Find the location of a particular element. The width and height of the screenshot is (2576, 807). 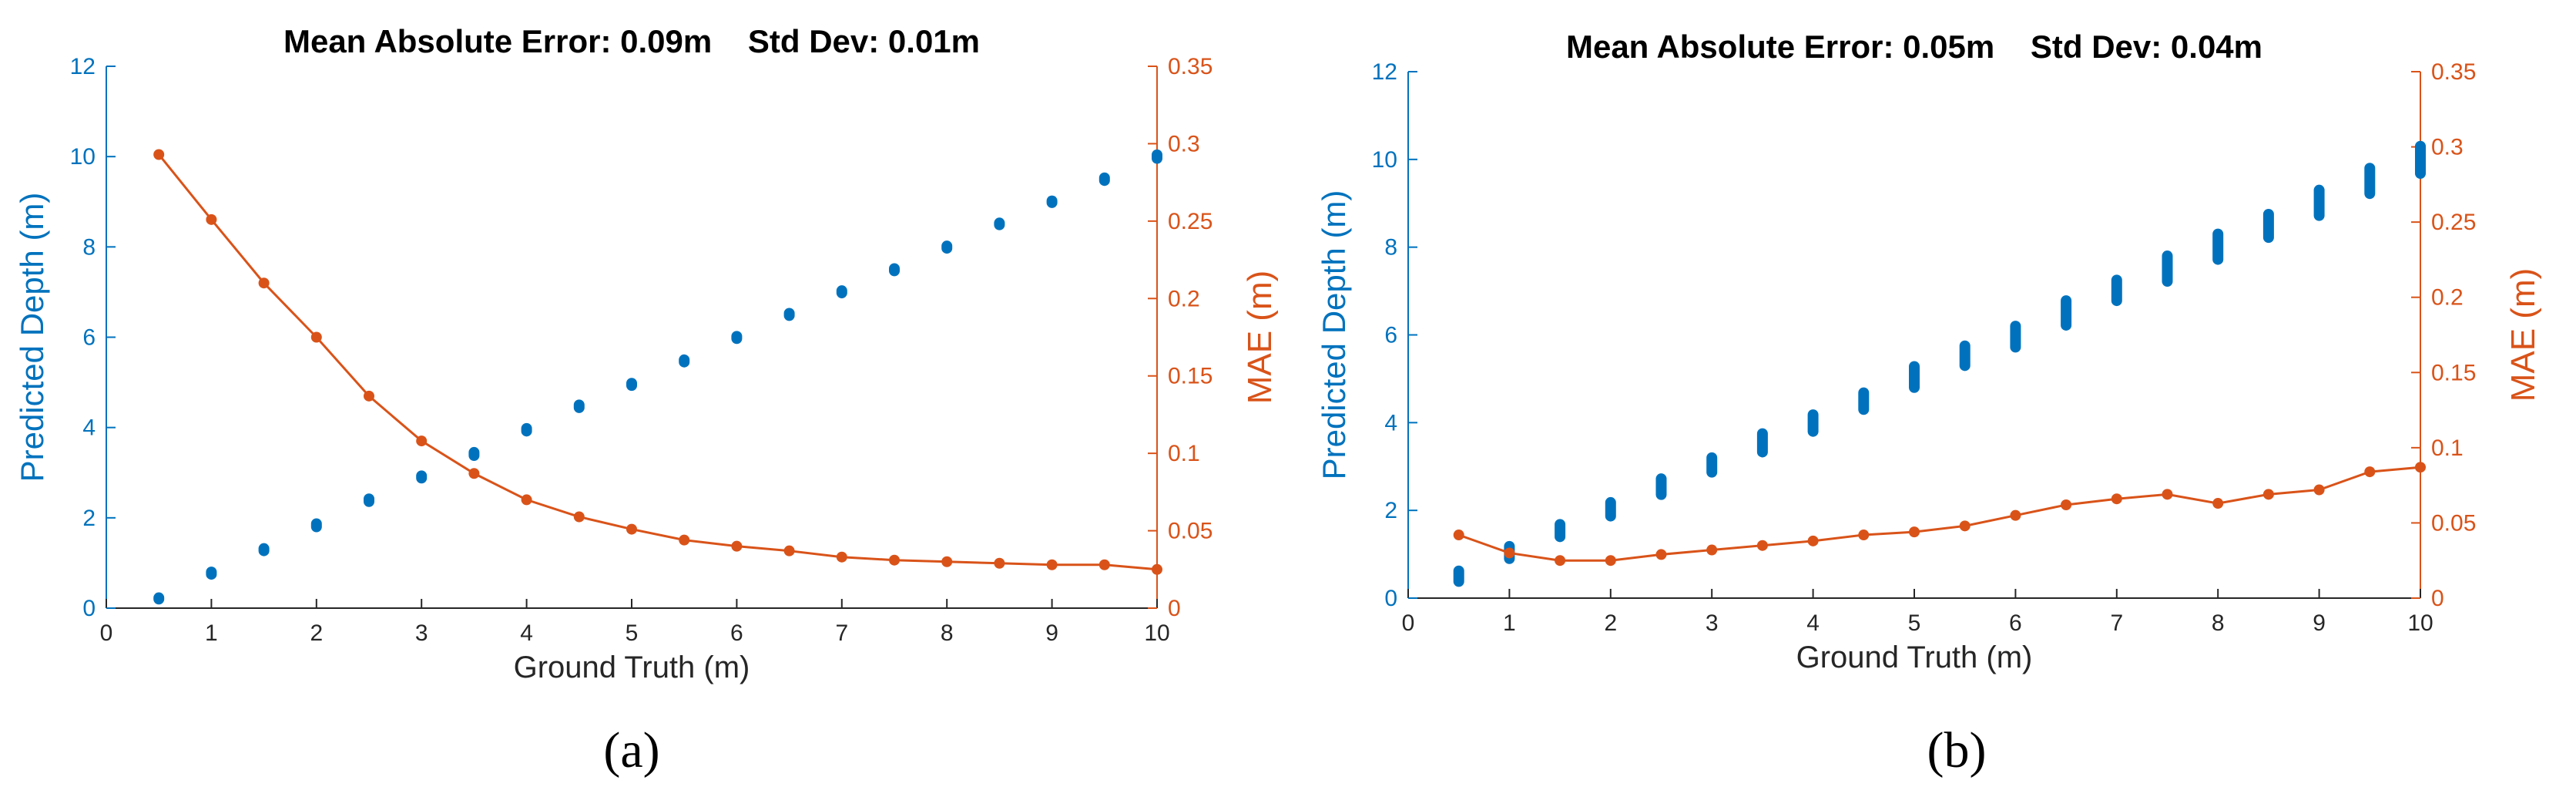

x-tick-label: 10 is located at coordinates (1156, 633).